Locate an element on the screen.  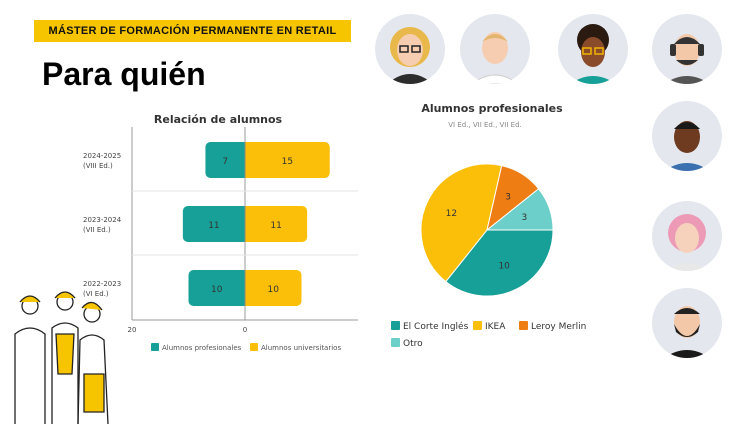
avatar-man-blond is located at coordinates (495, 49).